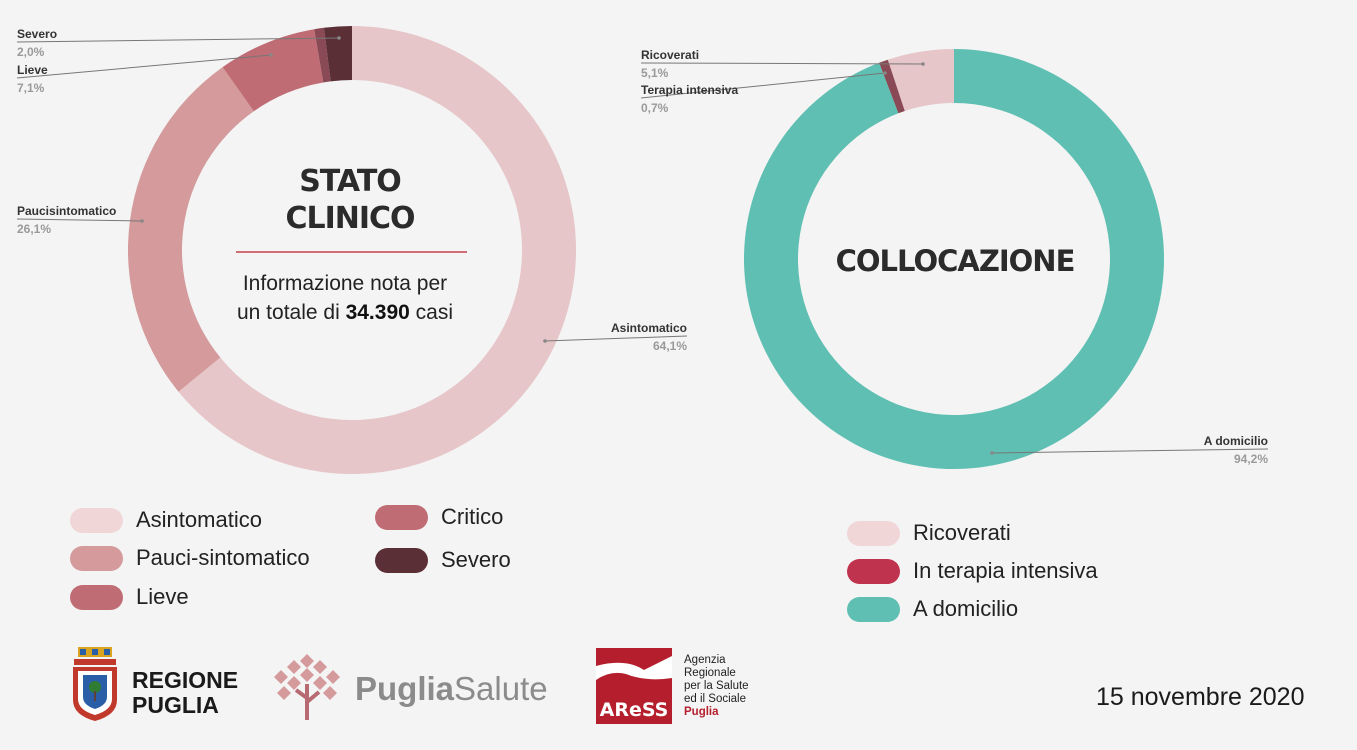 Image resolution: width=1357 pixels, height=750 pixels. Describe the element at coordinates (31, 52) in the screenshot. I see `slice-pct-label: 2,0%` at that location.